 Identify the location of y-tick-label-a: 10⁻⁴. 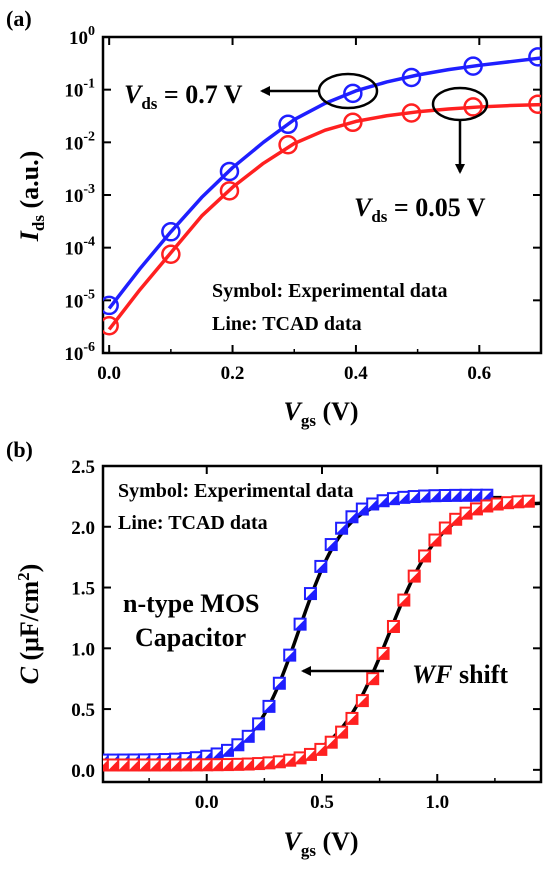
(79, 247).